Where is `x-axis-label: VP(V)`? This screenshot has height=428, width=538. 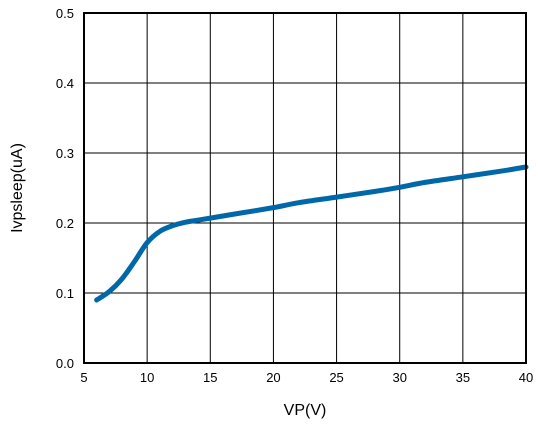
x-axis-label: VP(V) is located at coordinates (305, 410).